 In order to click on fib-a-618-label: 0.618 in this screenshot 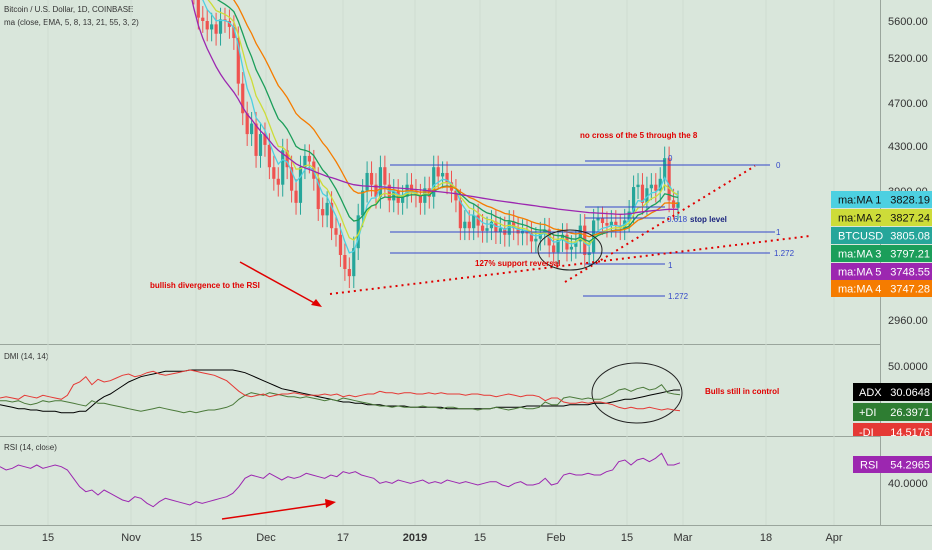, I will do `click(677, 219)`.